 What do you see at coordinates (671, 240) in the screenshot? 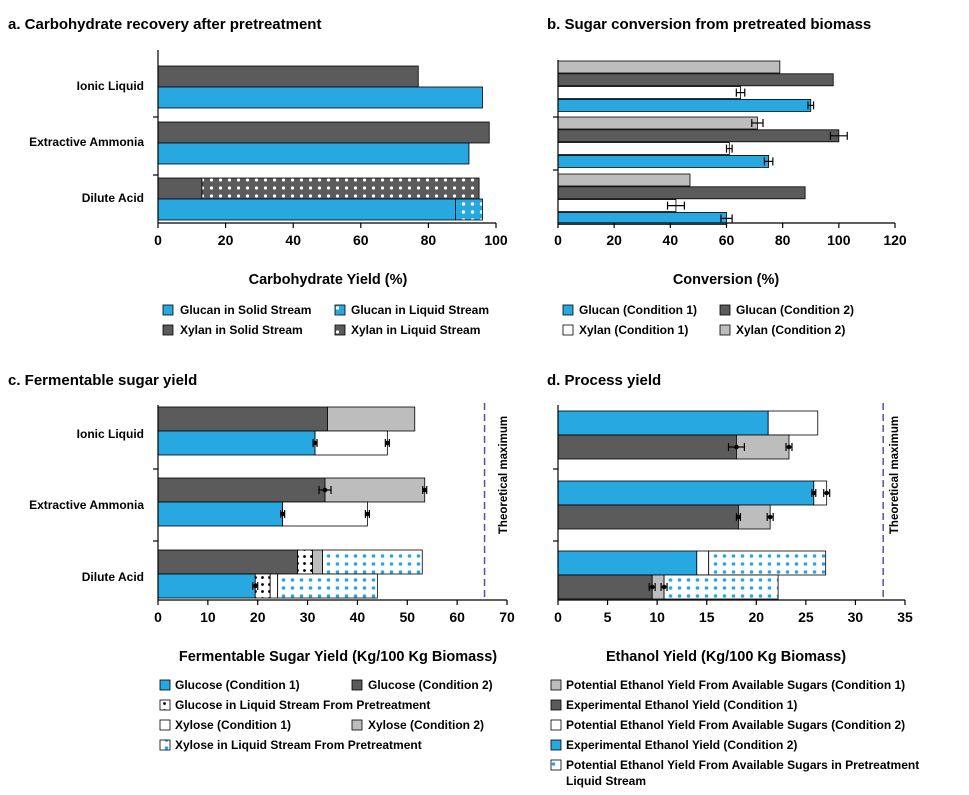
I see `panel-b-x-tick-label: 40` at bounding box center [671, 240].